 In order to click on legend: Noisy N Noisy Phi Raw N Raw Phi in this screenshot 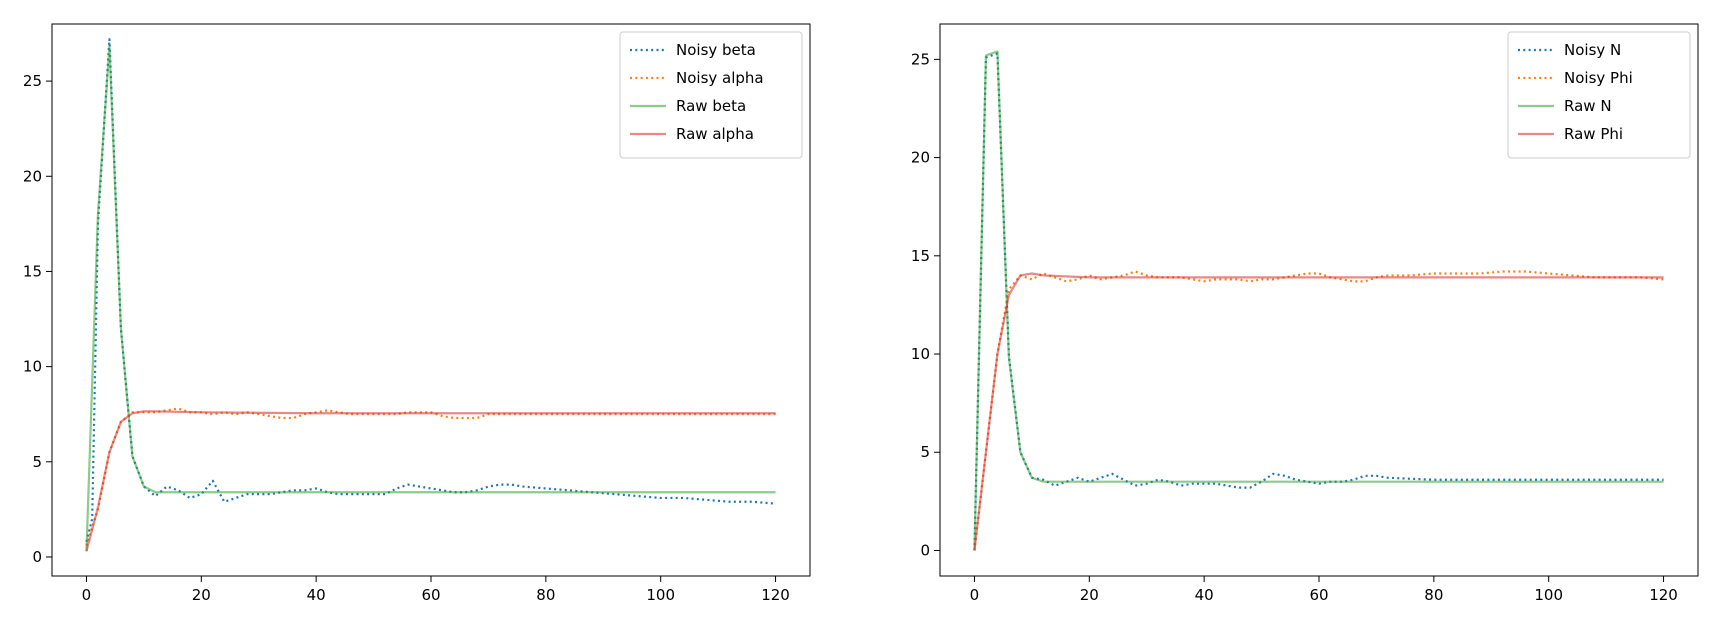, I will do `click(1599, 95)`.